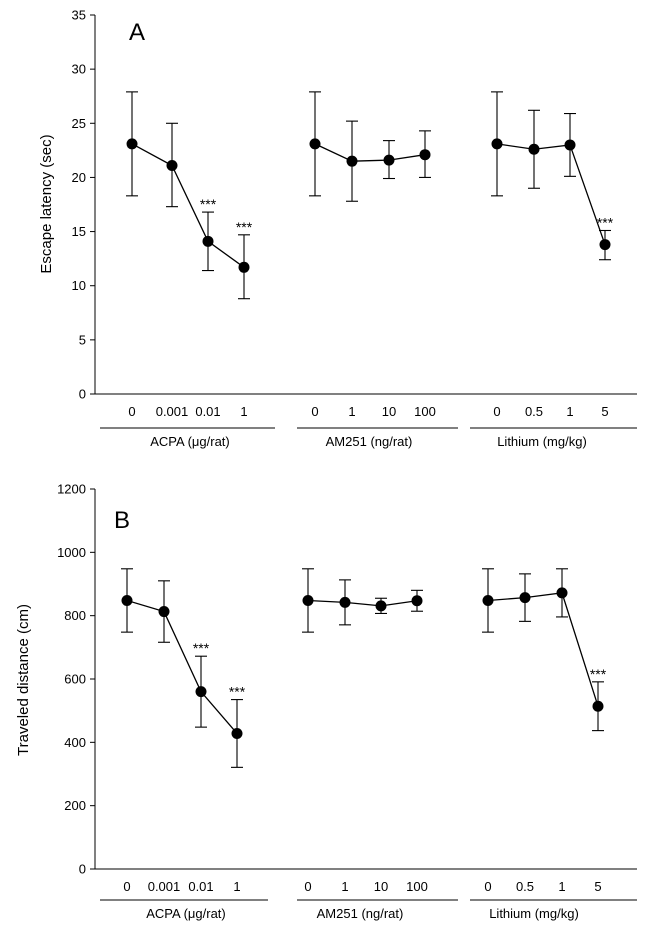 This screenshot has width=669, height=935. I want to click on panel-label-a: A, so click(137, 32).